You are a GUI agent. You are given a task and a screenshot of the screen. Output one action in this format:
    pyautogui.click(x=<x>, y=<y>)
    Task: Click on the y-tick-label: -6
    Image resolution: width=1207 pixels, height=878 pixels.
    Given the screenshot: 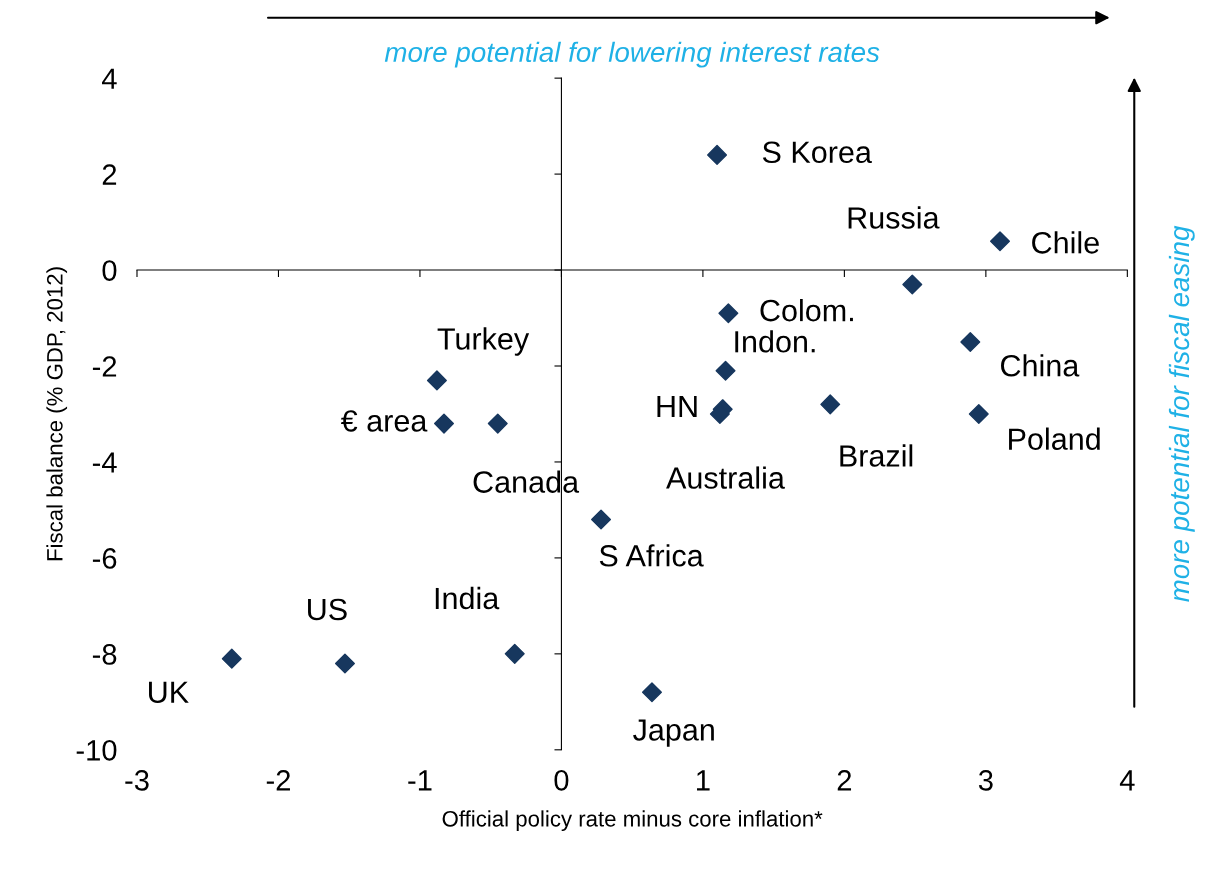 What is the action you would take?
    pyautogui.click(x=104, y=558)
    